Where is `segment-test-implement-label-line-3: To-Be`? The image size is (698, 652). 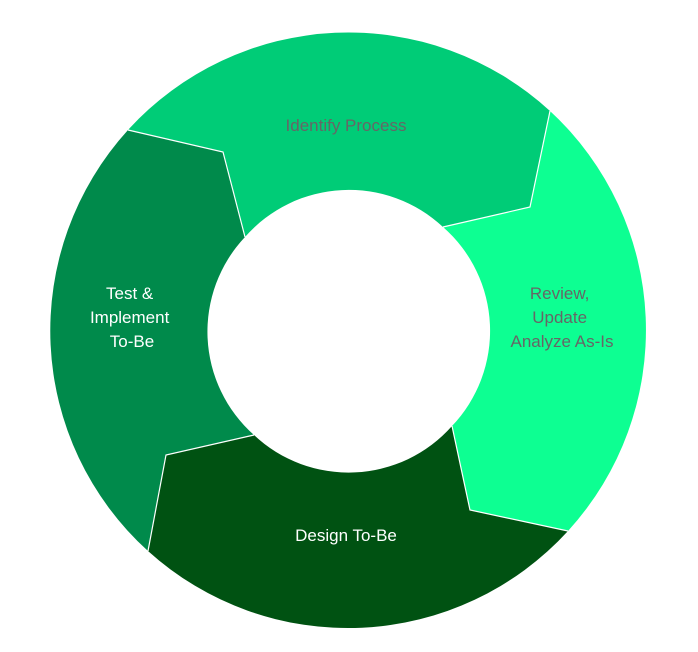 segment-test-implement-label-line-3: To-Be is located at coordinates (132, 341).